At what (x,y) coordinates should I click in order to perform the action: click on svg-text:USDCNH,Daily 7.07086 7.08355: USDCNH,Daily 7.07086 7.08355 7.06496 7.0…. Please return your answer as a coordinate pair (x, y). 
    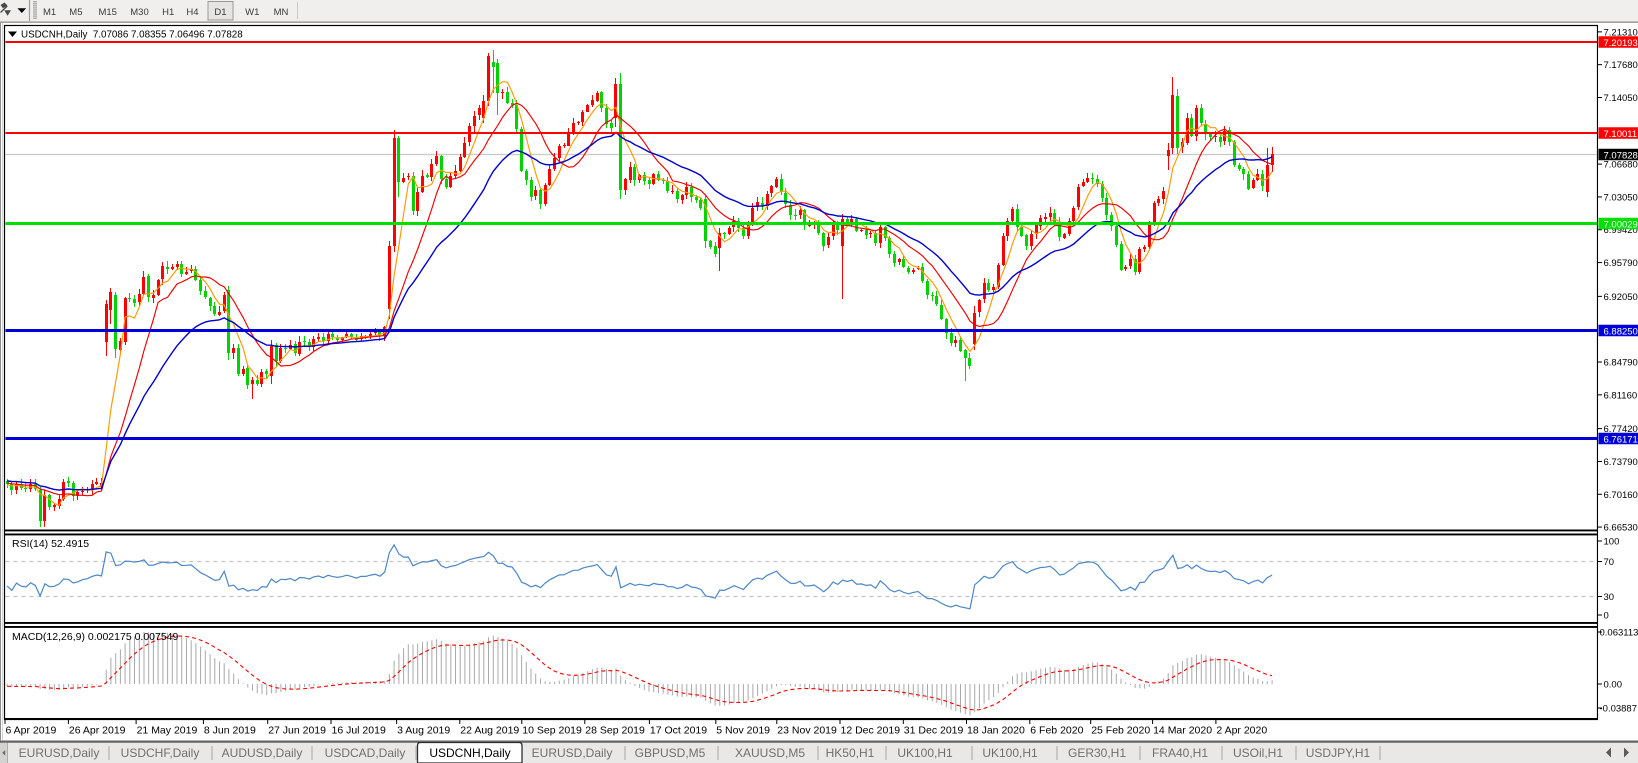
    Looking at the image, I should click on (132, 35).